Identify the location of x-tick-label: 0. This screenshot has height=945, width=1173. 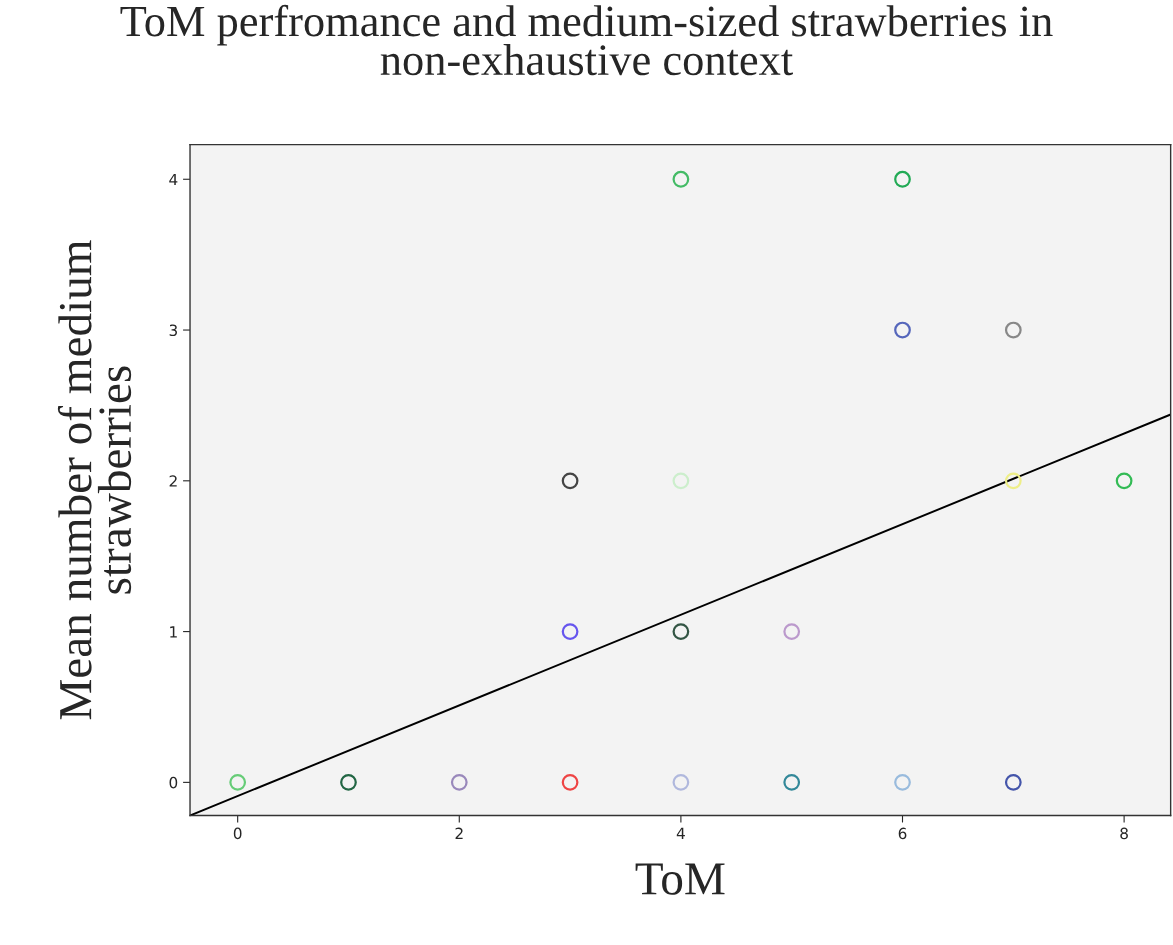
(237, 833).